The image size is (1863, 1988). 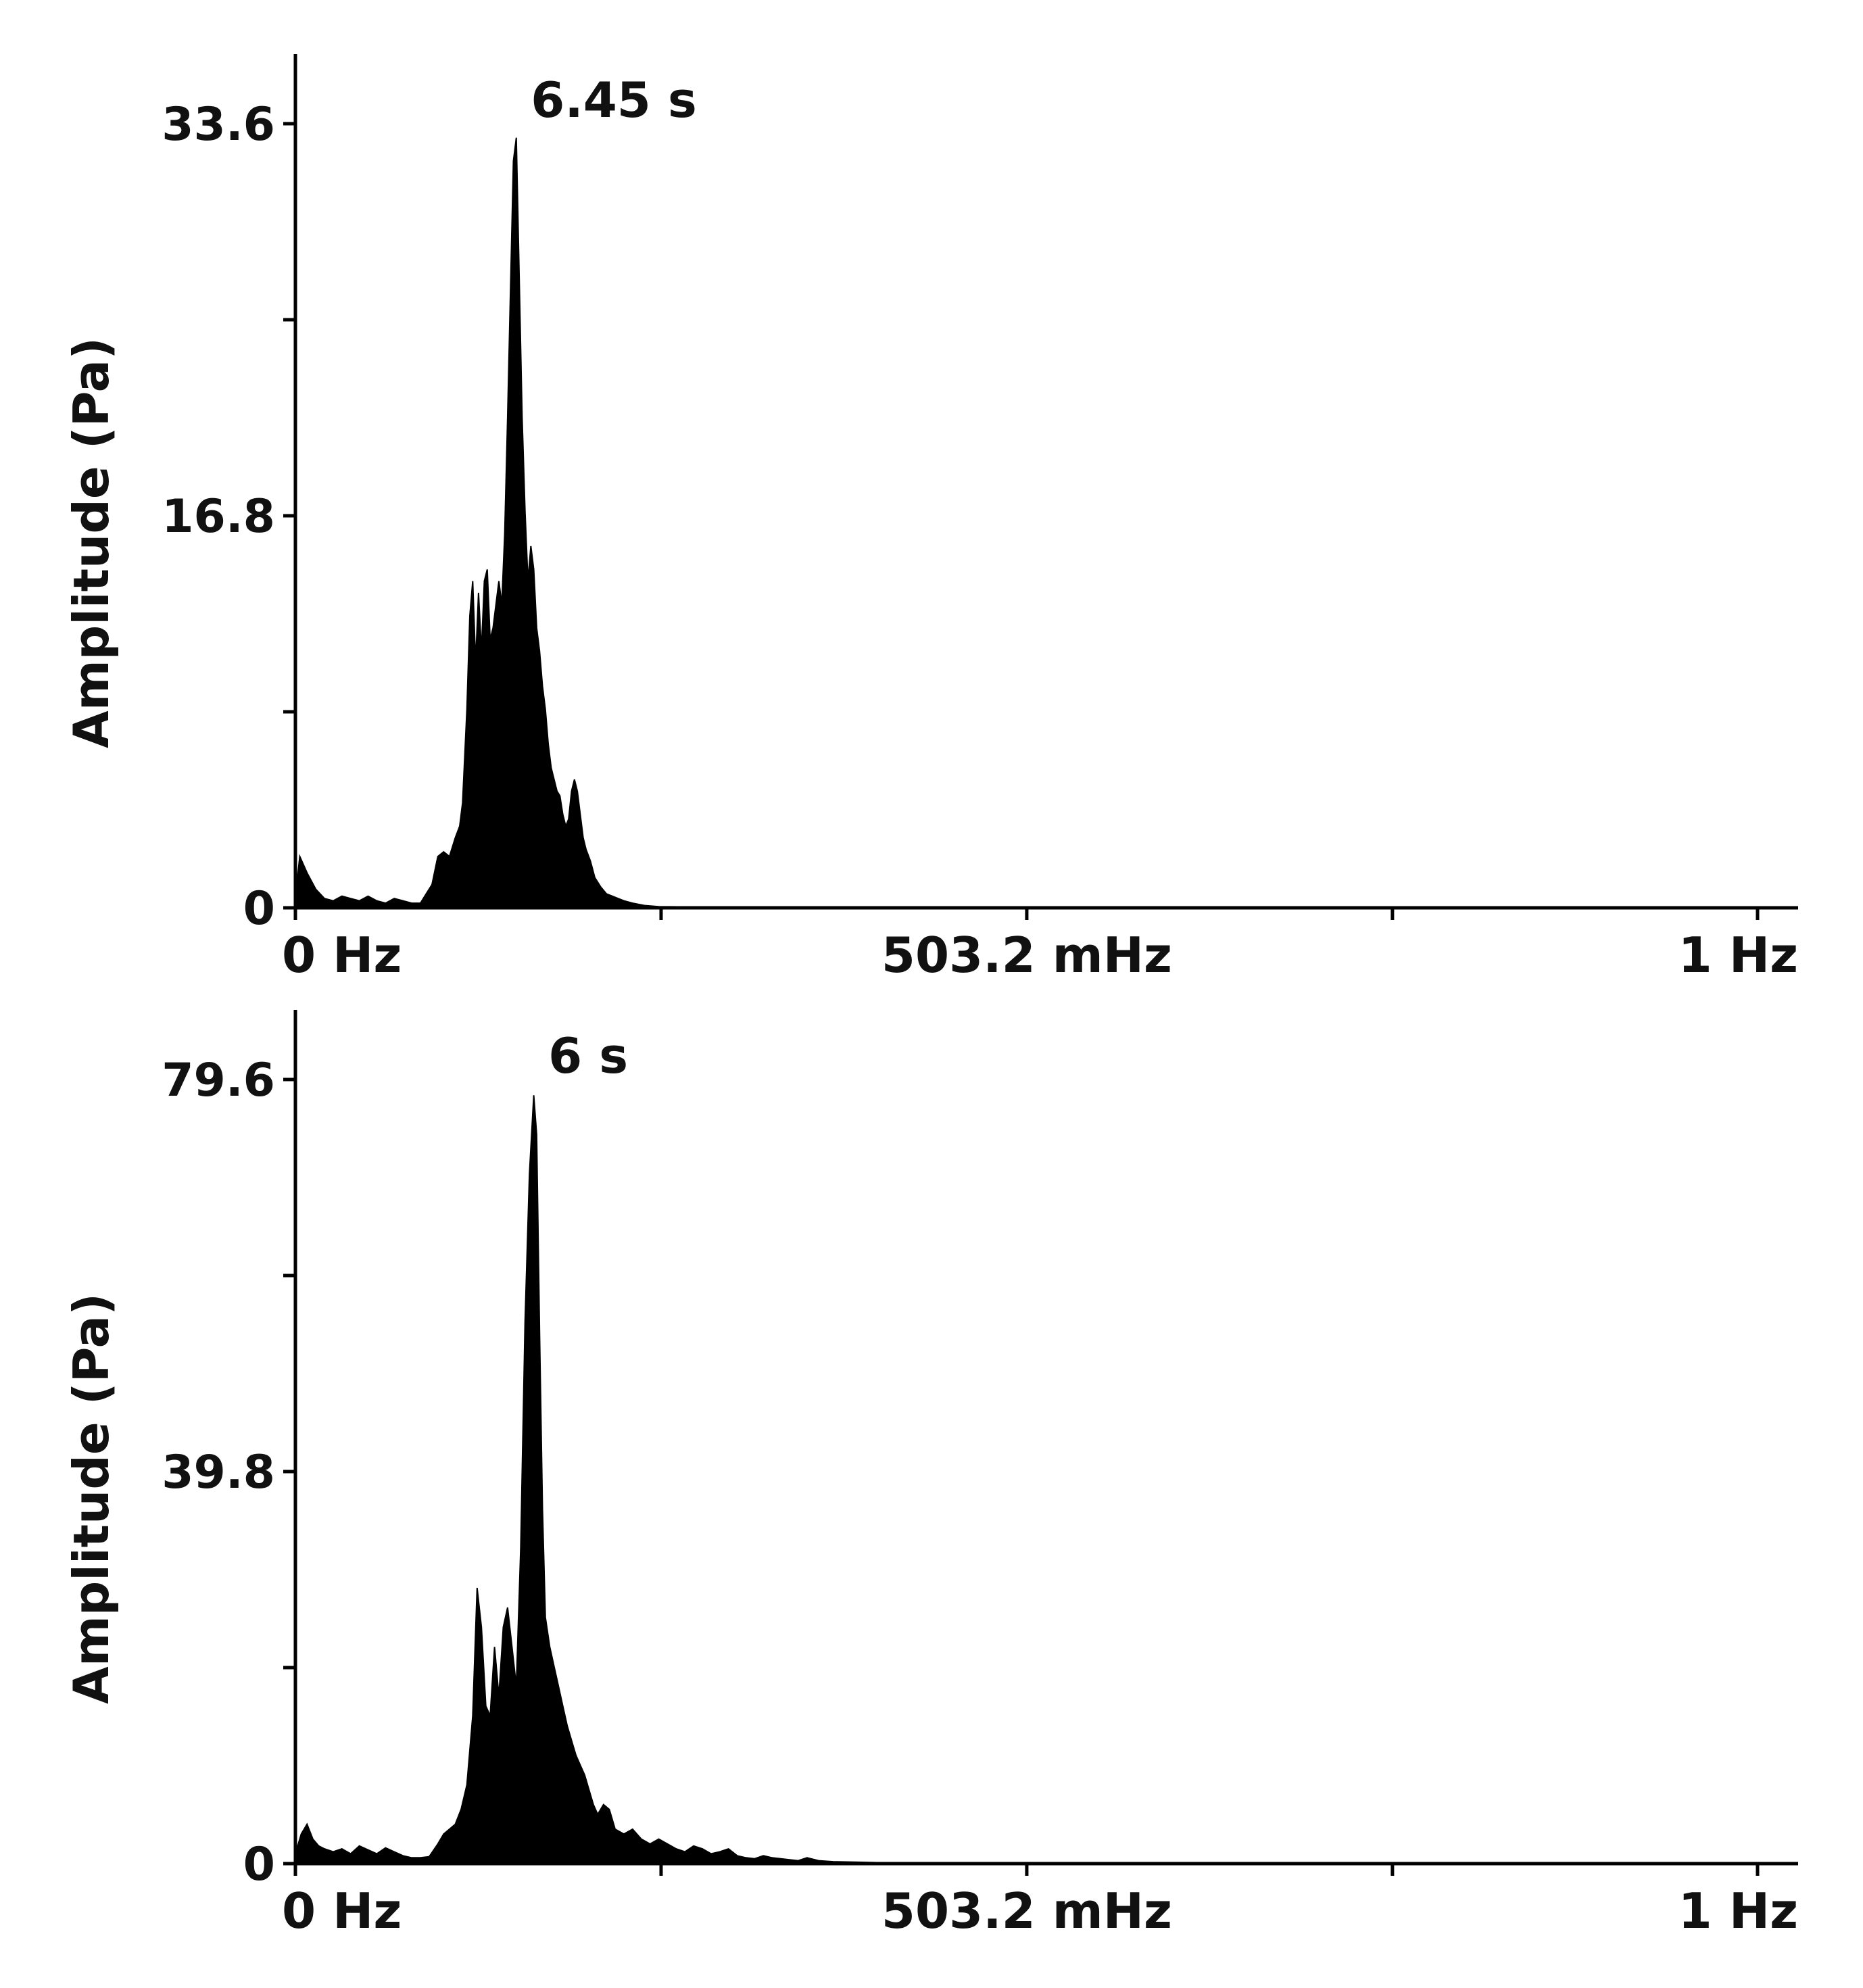 I want to click on y-tick-label: 33.6, so click(x=218, y=124).